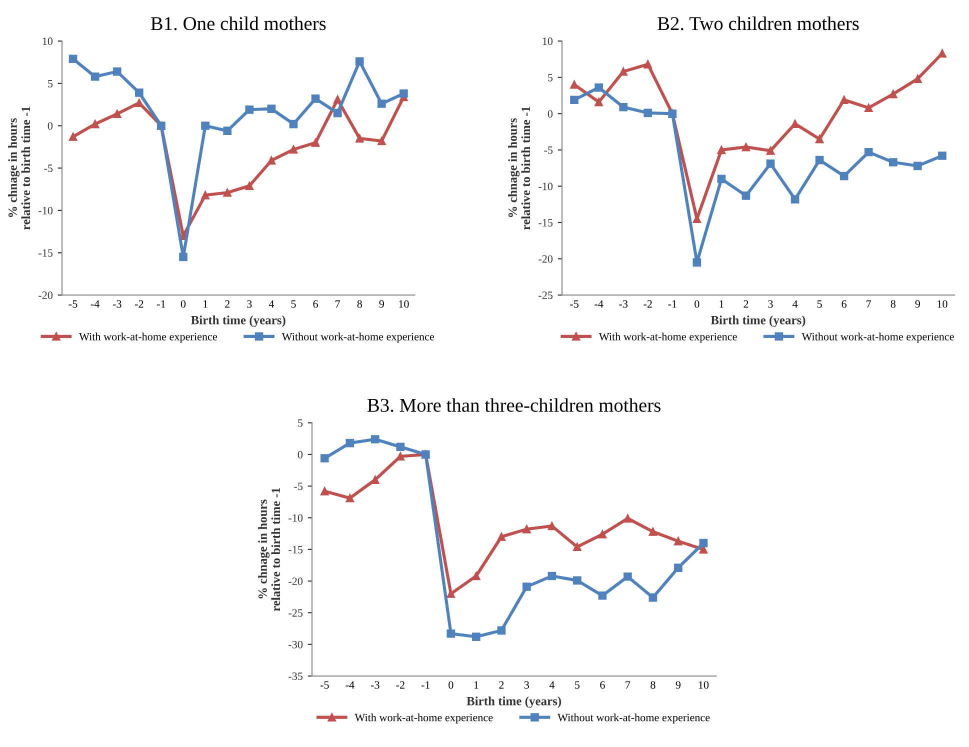  Describe the element at coordinates (139, 304) in the screenshot. I see `x-tick-label: -2` at that location.